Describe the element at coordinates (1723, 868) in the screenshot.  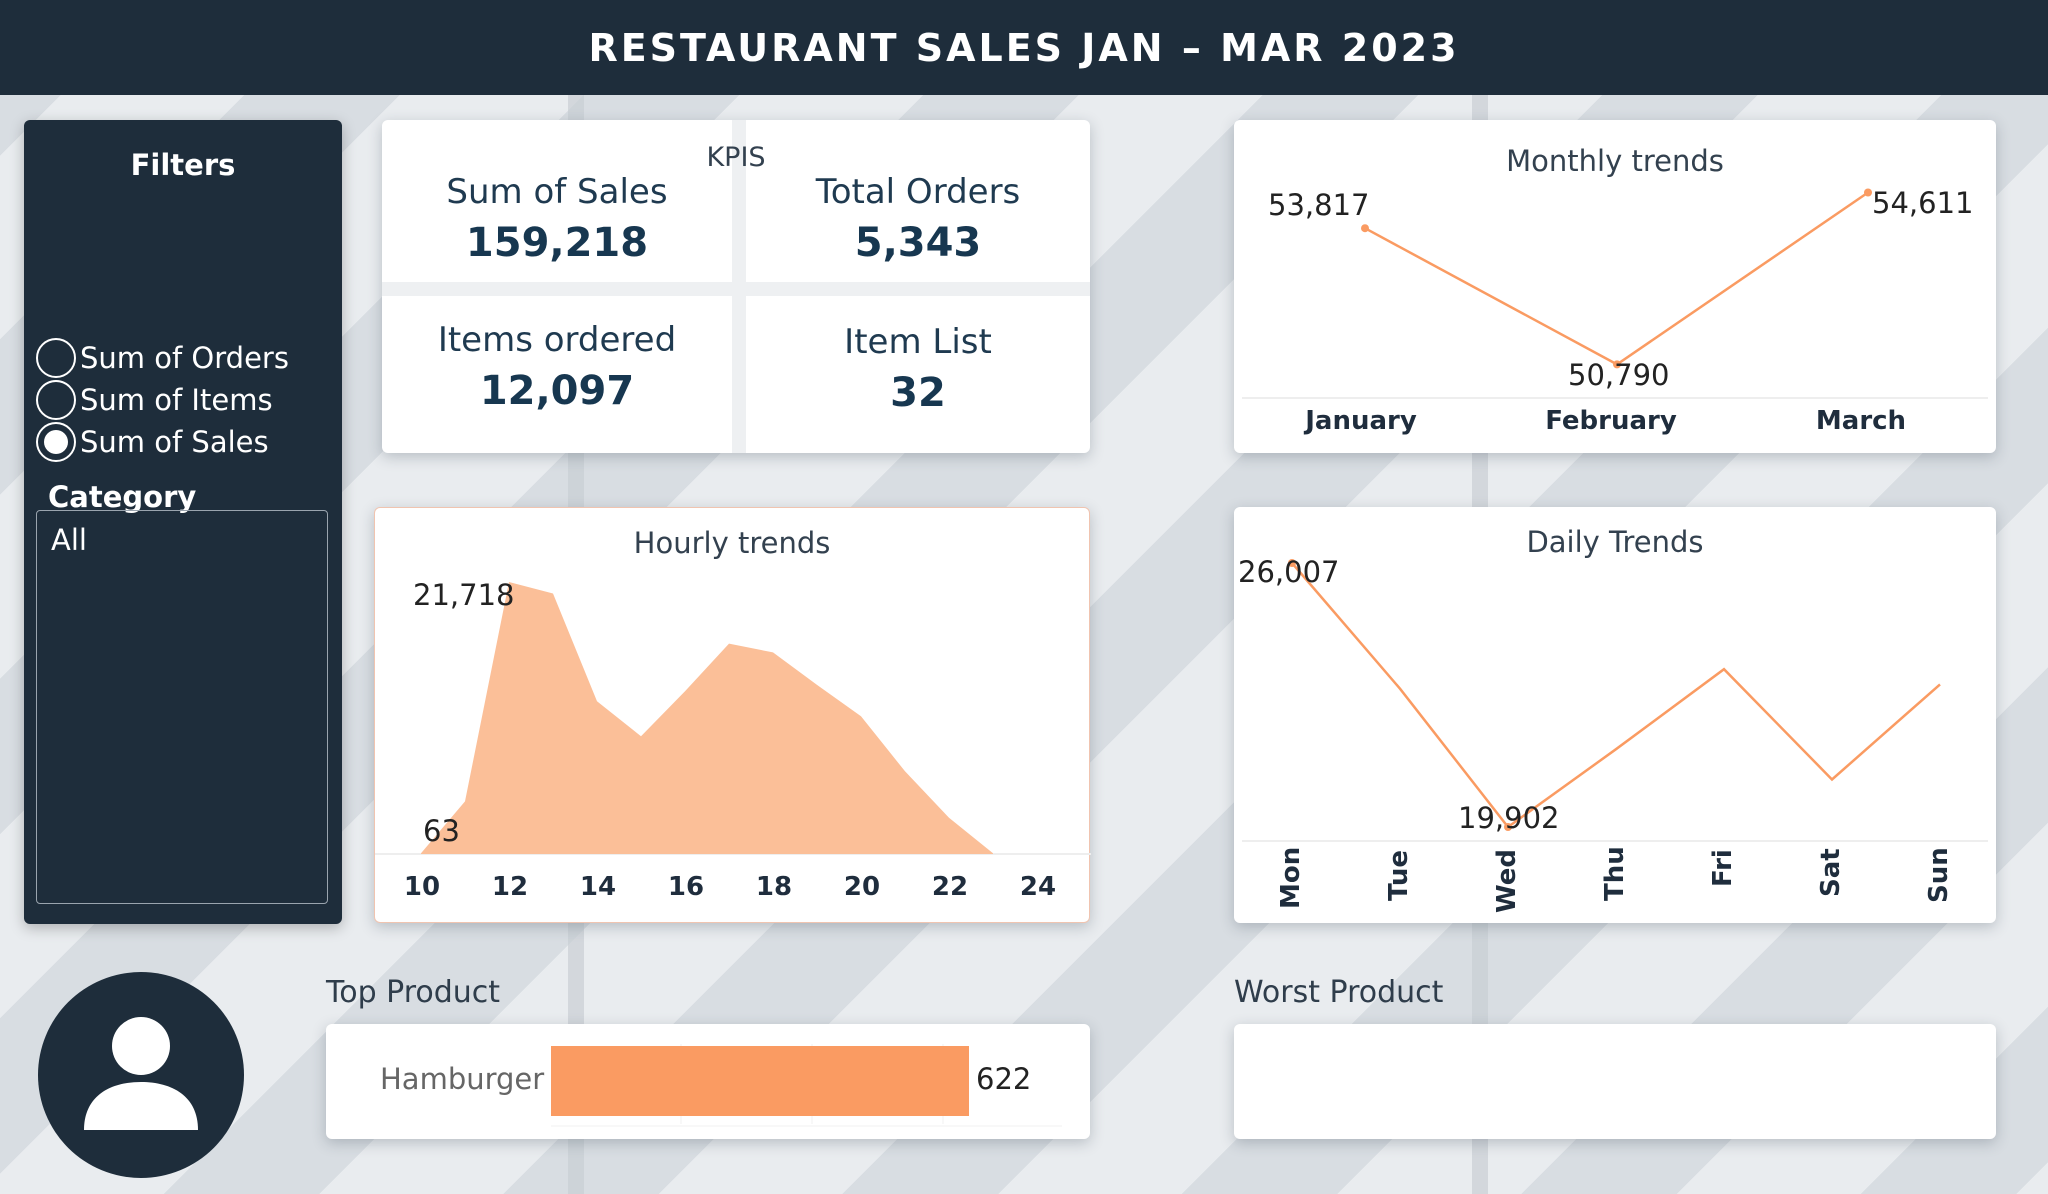
I see `x-tick-fri: Fri` at that location.